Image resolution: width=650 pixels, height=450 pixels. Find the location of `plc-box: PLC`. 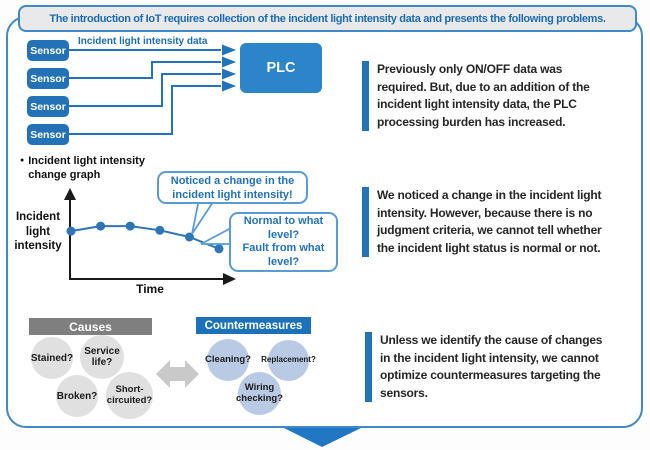

plc-box: PLC is located at coordinates (281, 68).